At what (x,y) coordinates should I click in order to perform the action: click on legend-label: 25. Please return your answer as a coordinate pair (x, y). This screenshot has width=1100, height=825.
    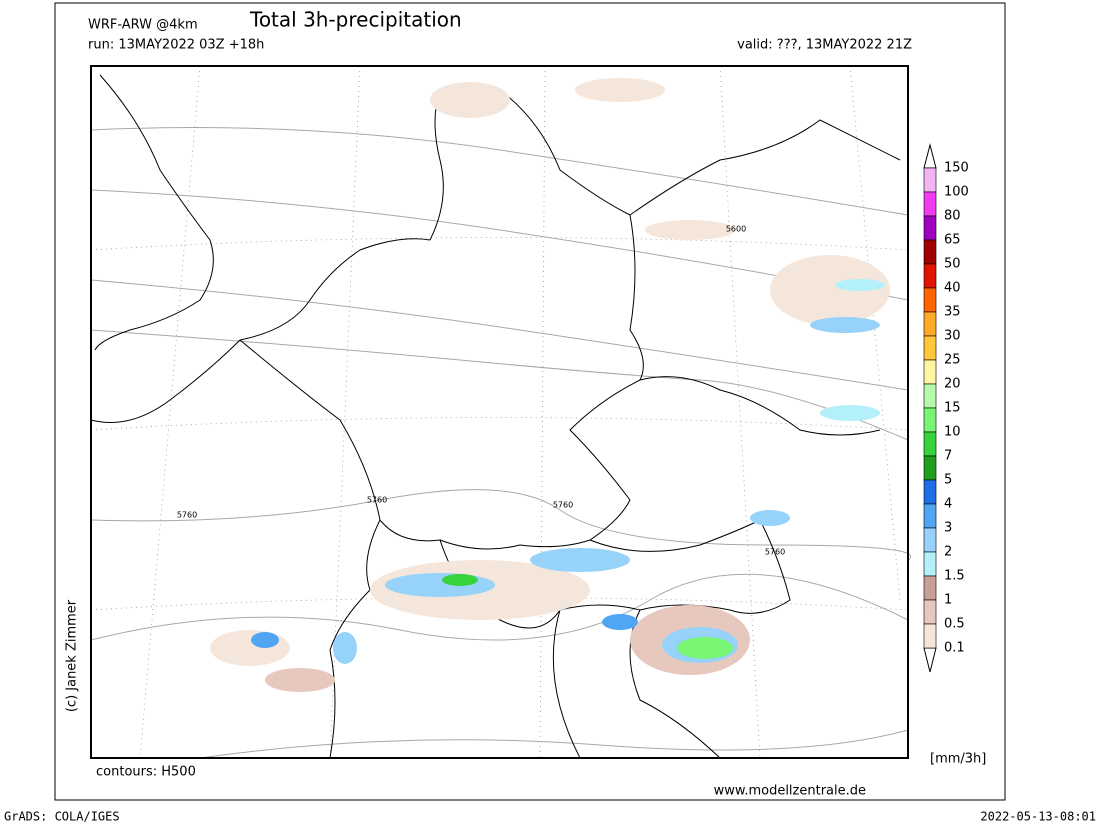
    Looking at the image, I should click on (952, 360).